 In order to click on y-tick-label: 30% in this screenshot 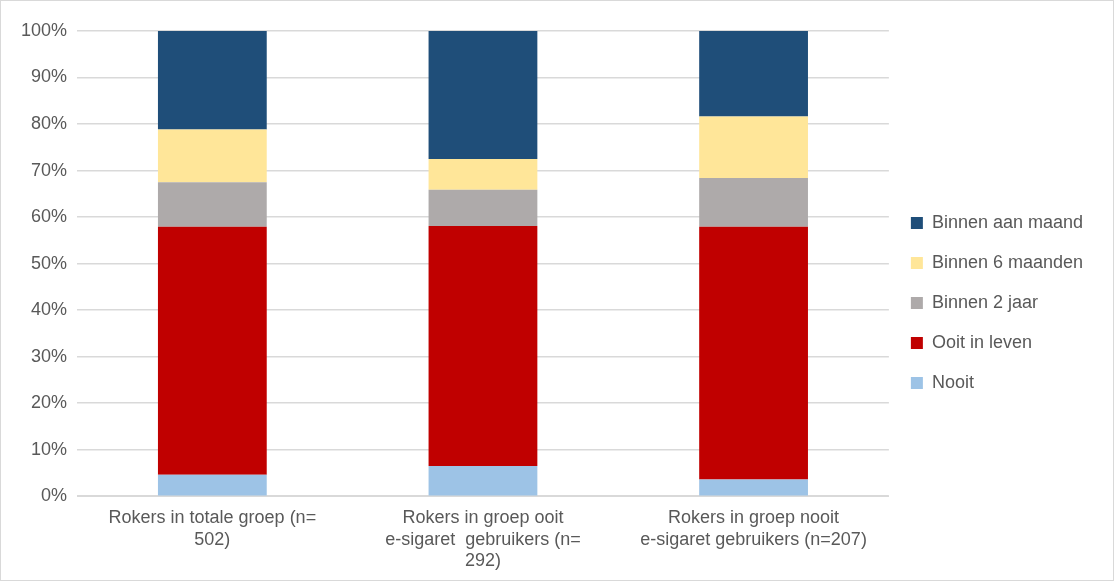, I will do `click(49, 355)`.